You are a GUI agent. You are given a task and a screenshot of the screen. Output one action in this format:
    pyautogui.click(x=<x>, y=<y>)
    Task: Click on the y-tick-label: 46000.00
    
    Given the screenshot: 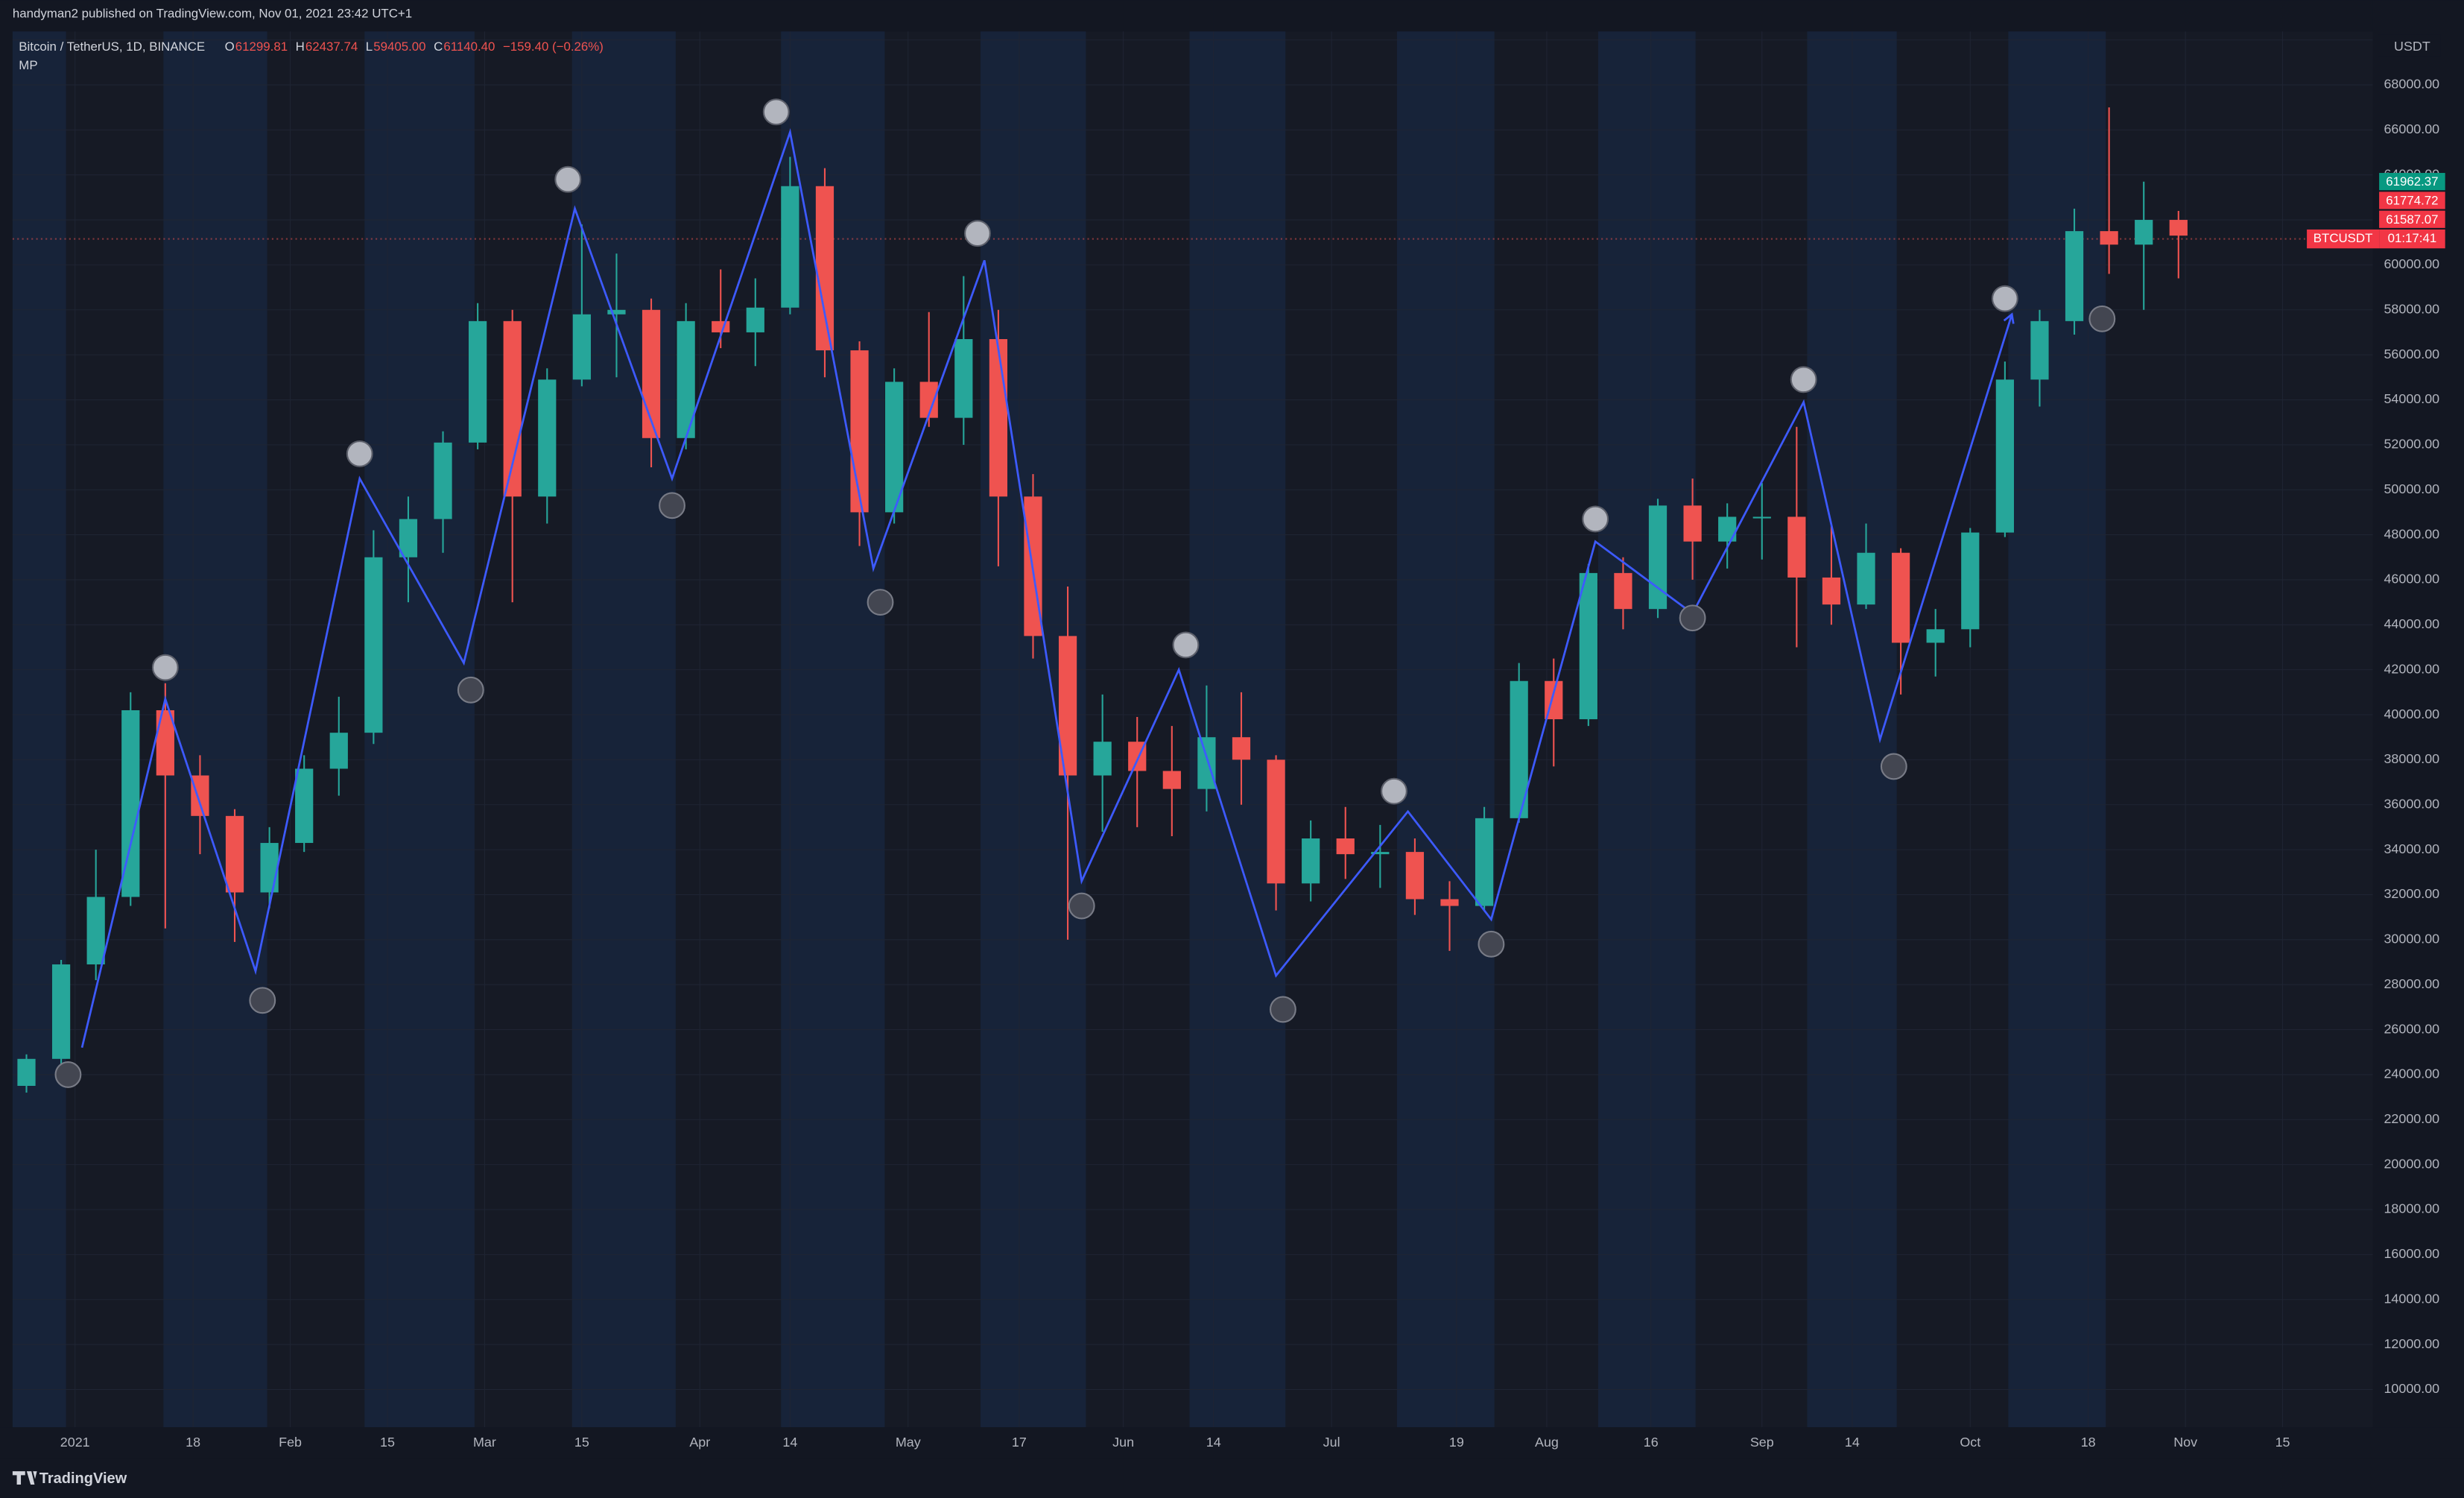 What is the action you would take?
    pyautogui.click(x=2411, y=579)
    